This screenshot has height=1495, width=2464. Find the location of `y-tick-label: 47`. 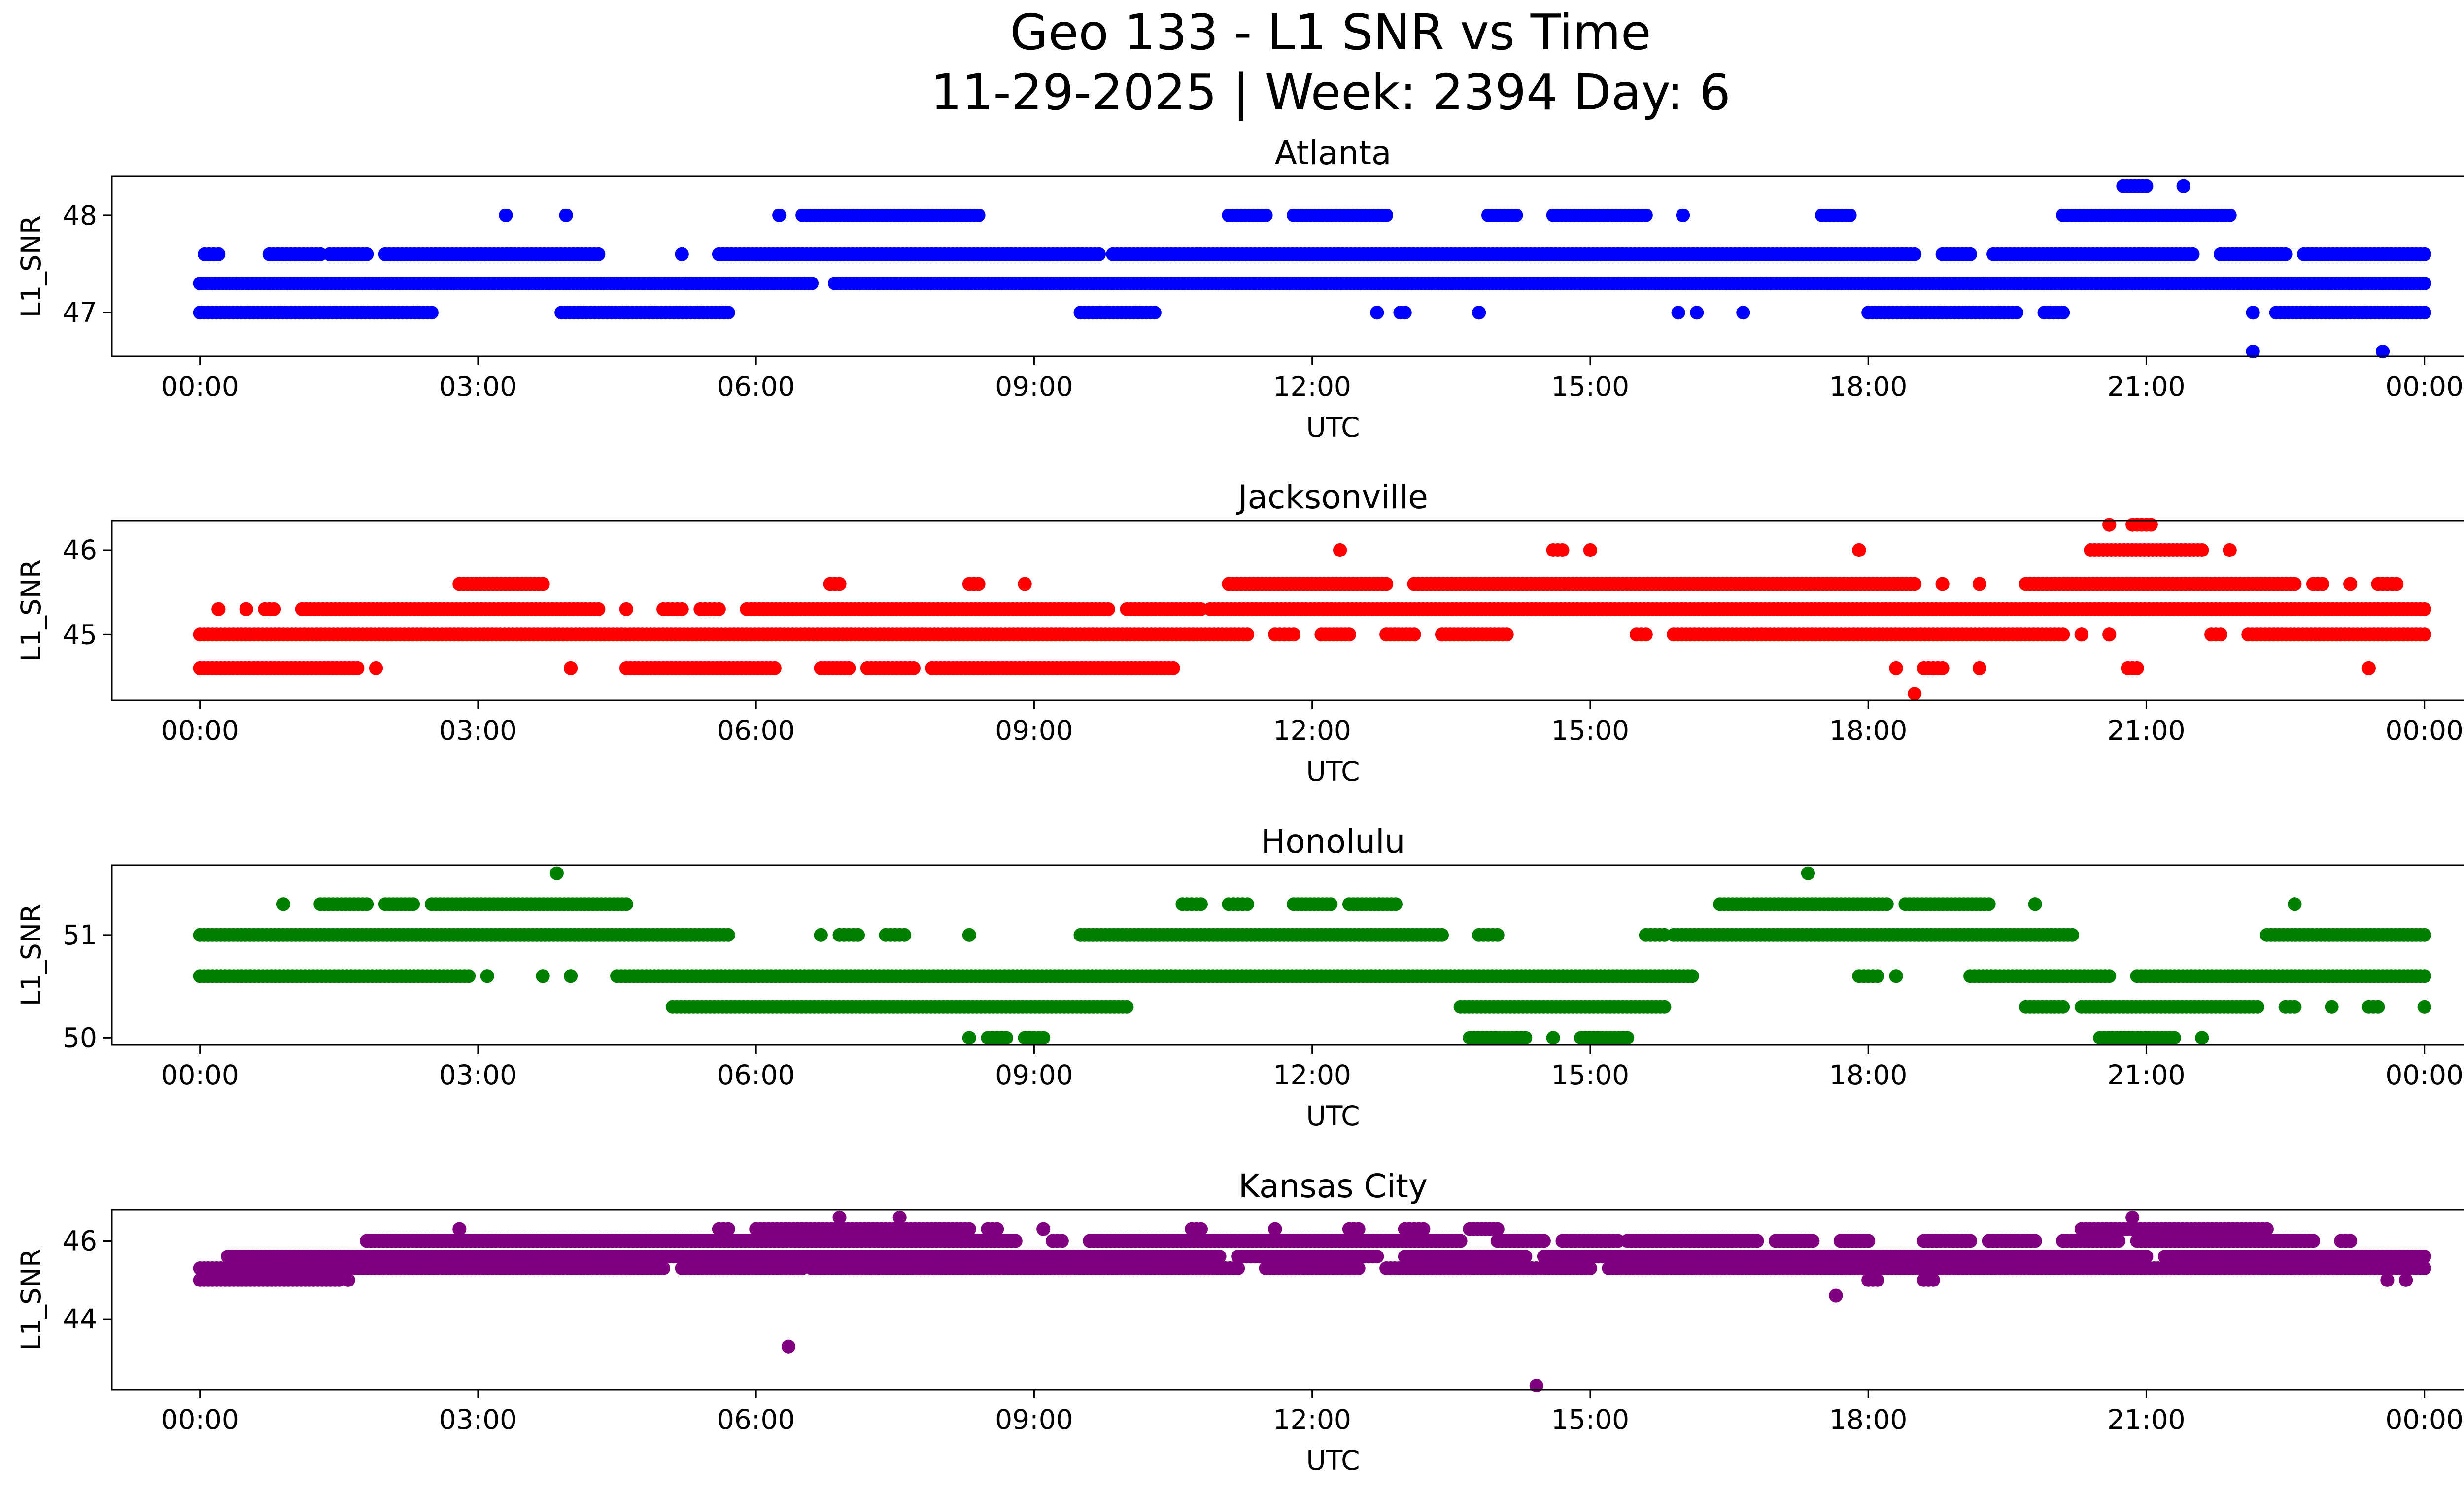

y-tick-label: 47 is located at coordinates (80, 312).